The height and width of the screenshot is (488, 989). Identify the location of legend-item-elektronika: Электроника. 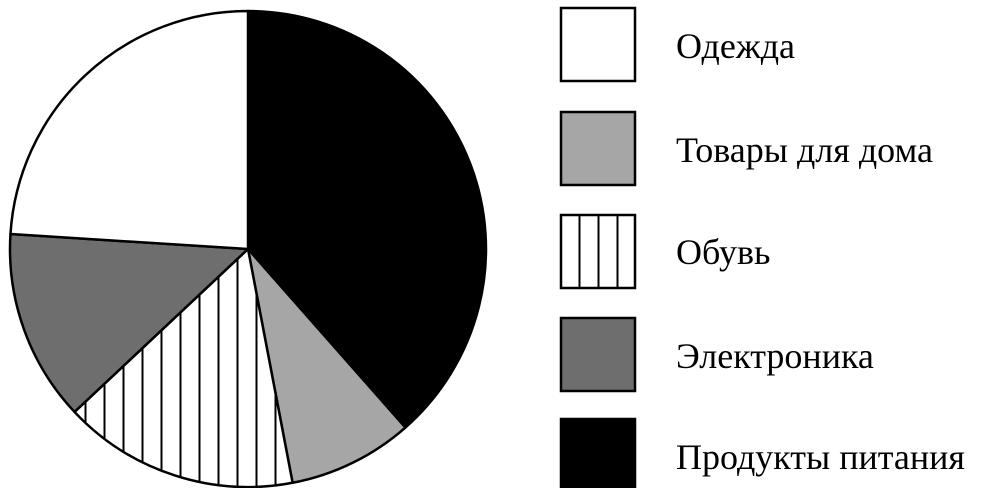
(716, 354).